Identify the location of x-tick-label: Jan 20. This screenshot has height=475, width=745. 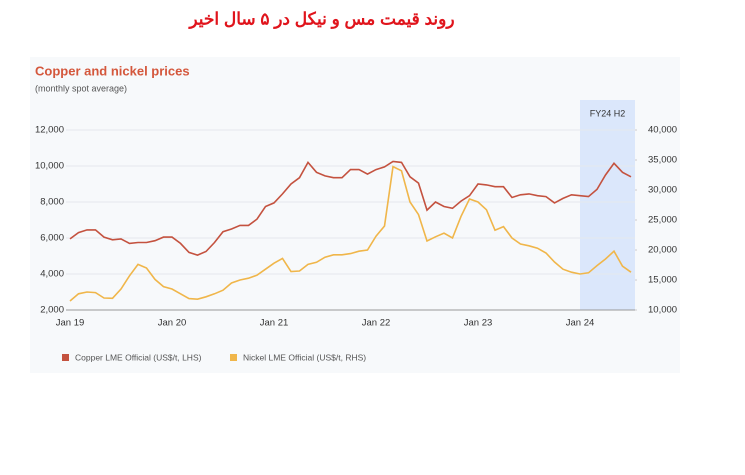
(172, 323).